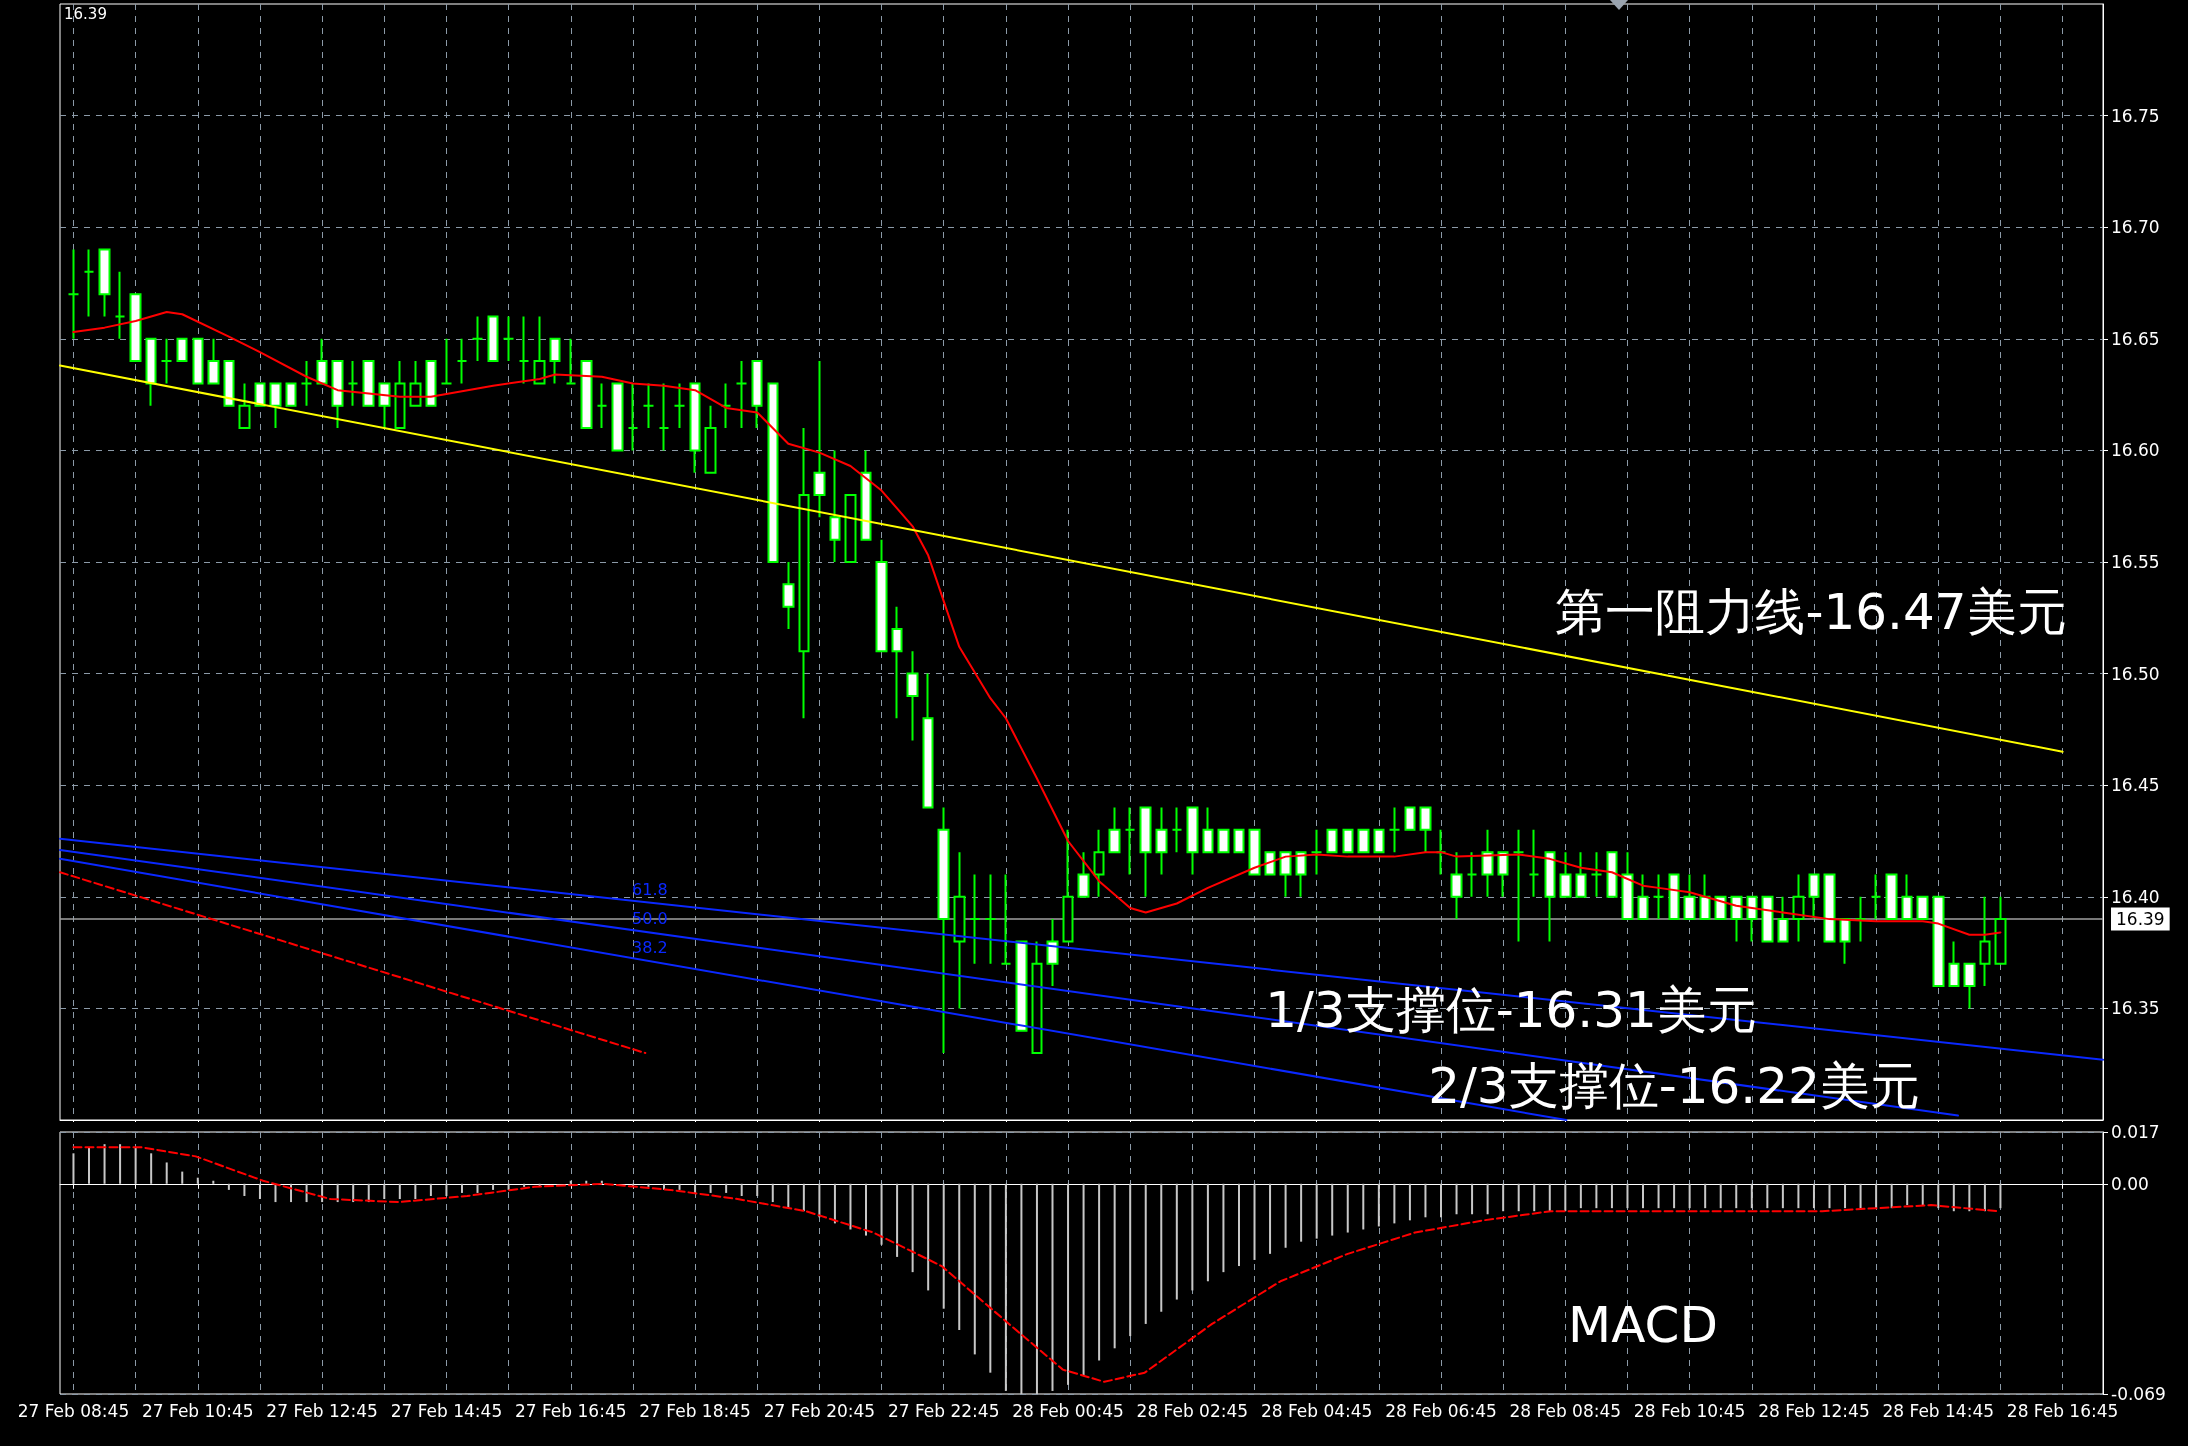 Image resolution: width=2188 pixels, height=1446 pixels. Describe the element at coordinates (570, 1410) in the screenshot. I see `x-tick-label: 27 Feb 16:45` at that location.